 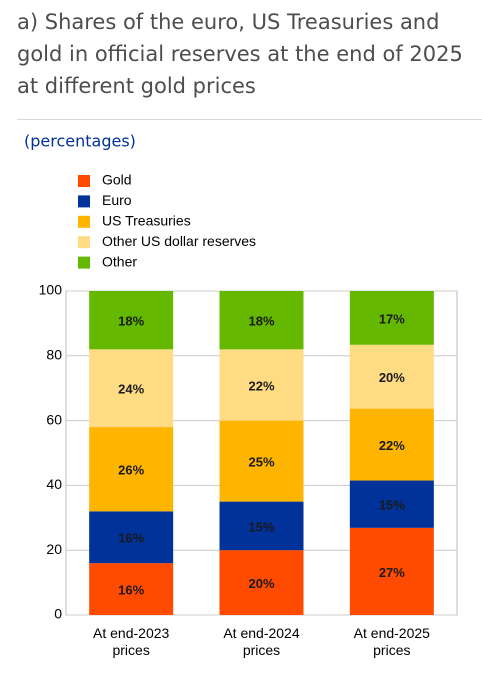 What do you see at coordinates (261, 633) in the screenshot?
I see `x-tick-label-line: At end-2024` at bounding box center [261, 633].